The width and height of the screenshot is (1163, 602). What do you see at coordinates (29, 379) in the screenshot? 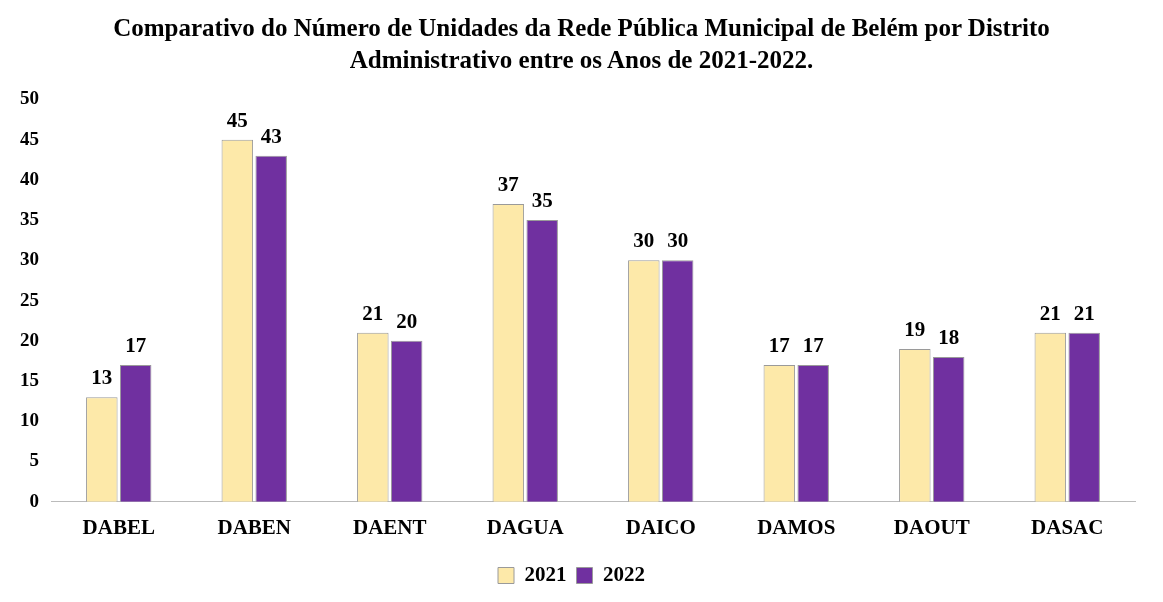
I see `y-tick-label: 15` at bounding box center [29, 379].